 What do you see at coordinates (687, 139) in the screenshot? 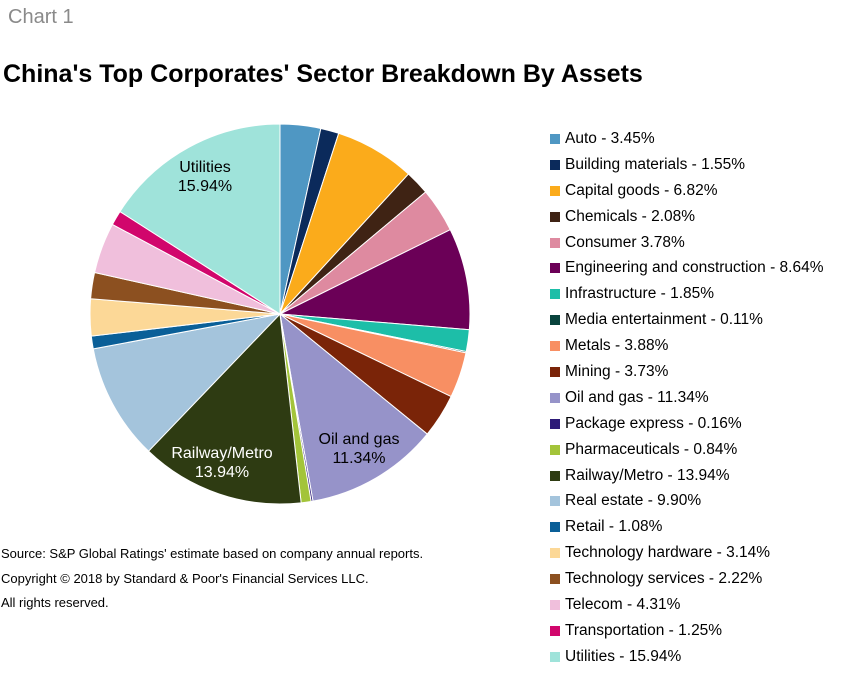
I see `legend-item: Auto - 3.45%` at bounding box center [687, 139].